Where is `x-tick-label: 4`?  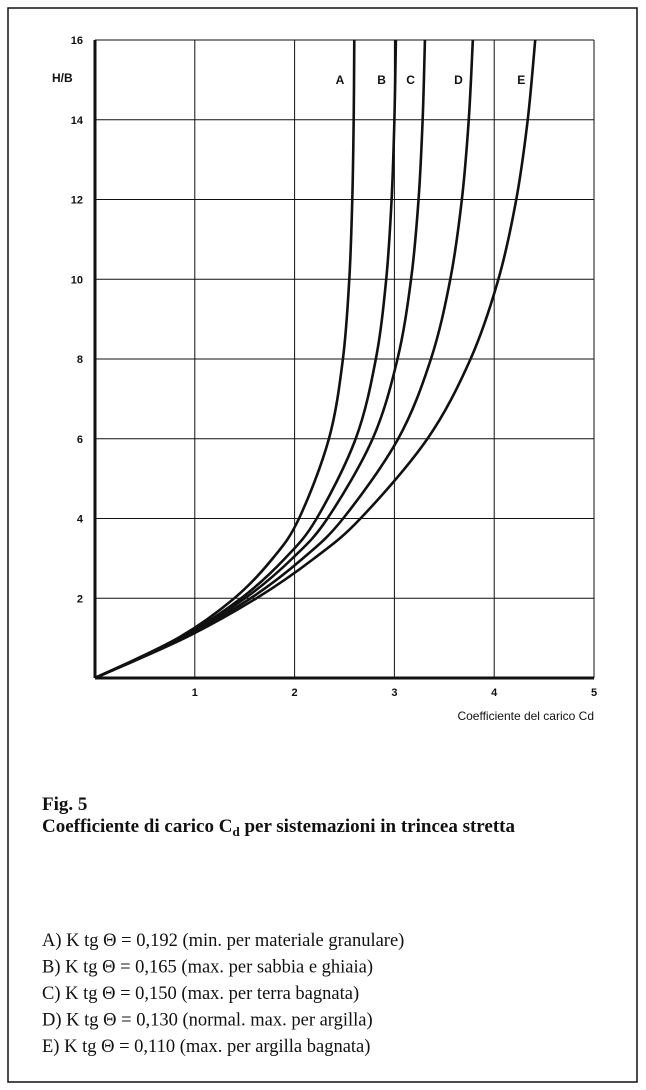 x-tick-label: 4 is located at coordinates (494, 693).